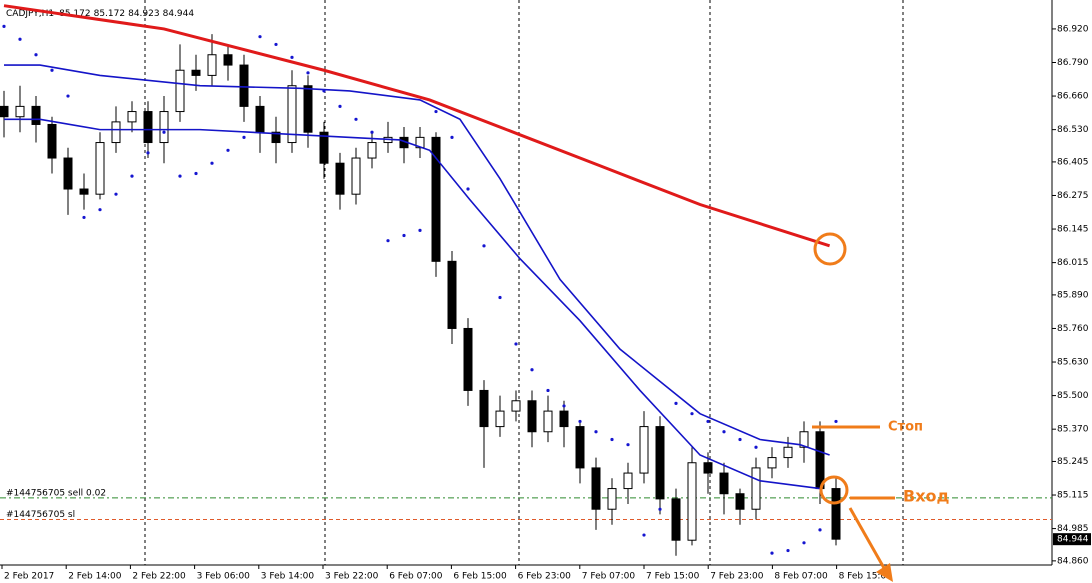 This screenshot has height=583, width=1092. I want to click on x-tick-label: 7 Feb 07:00, so click(609, 577).